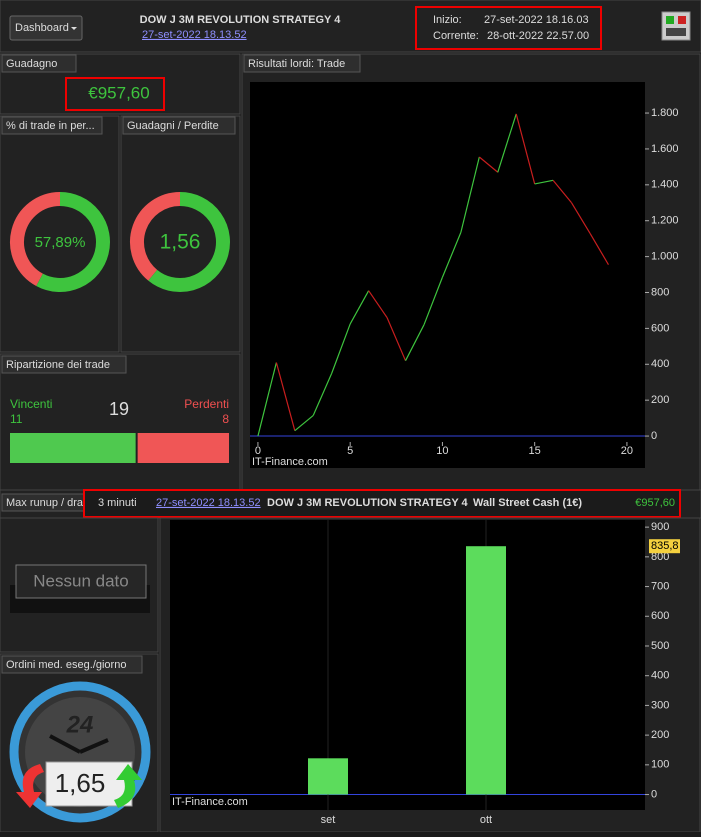  I want to click on panel-title: Max runup / dra, so click(45, 503).